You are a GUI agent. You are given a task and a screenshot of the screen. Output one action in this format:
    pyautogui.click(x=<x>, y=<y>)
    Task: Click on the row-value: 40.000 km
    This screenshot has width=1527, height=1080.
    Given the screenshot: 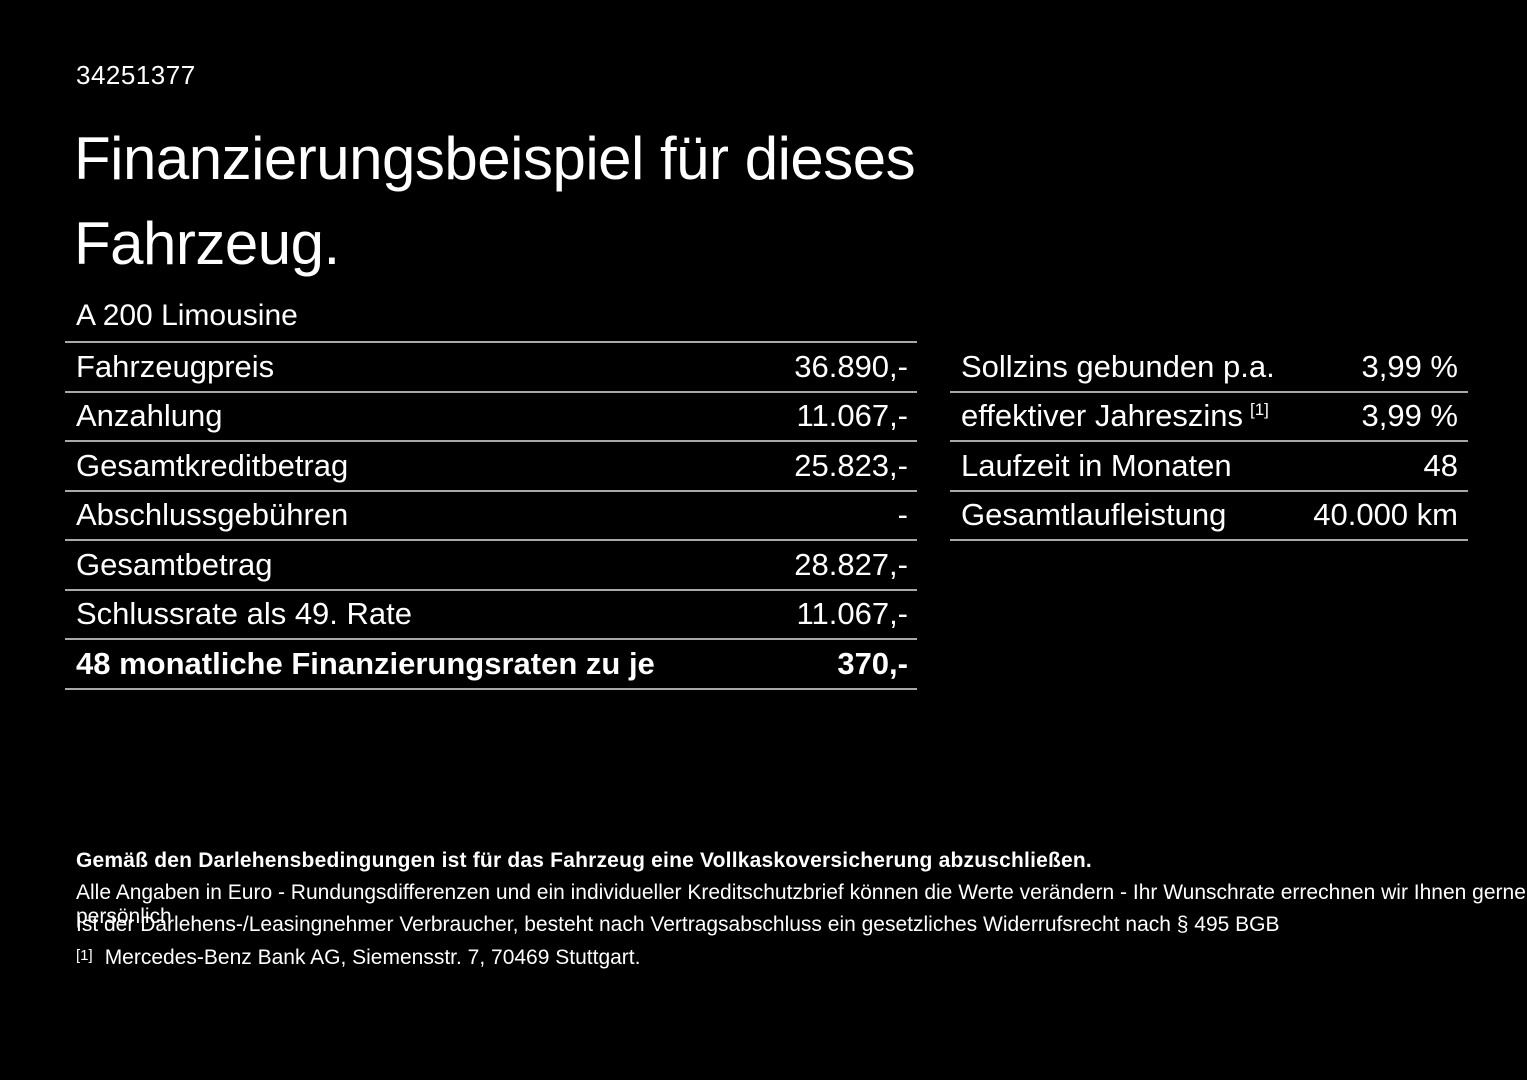 What is the action you would take?
    pyautogui.click(x=1385, y=515)
    